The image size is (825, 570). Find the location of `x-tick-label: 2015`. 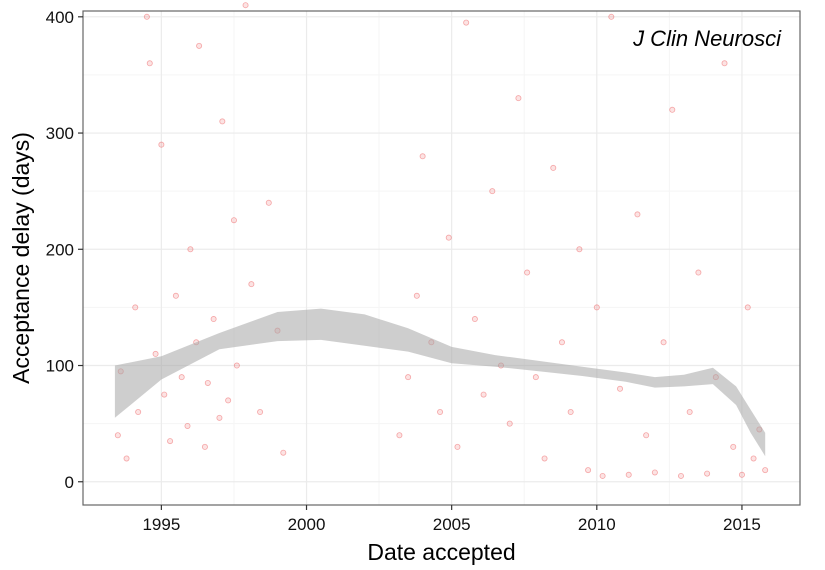

x-tick-label: 2015 is located at coordinates (742, 524).